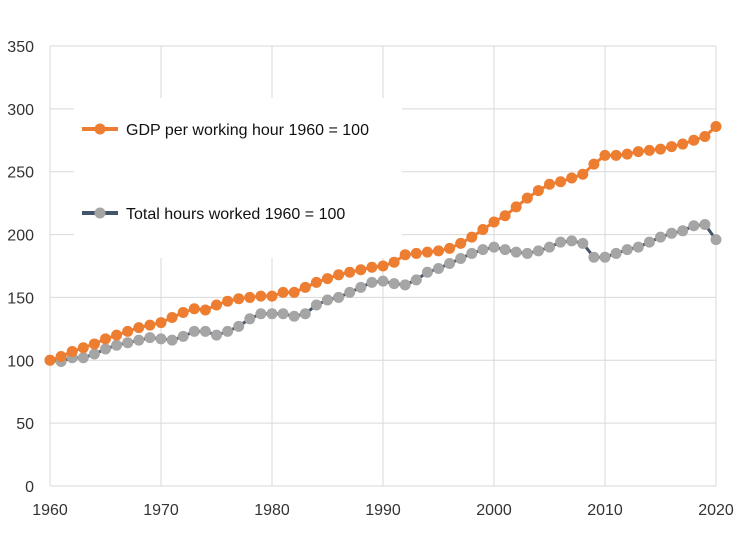  I want to click on x-axis-tick-labels: 1960 1970 1980 1990 2000 2010 2020, so click(383, 510).